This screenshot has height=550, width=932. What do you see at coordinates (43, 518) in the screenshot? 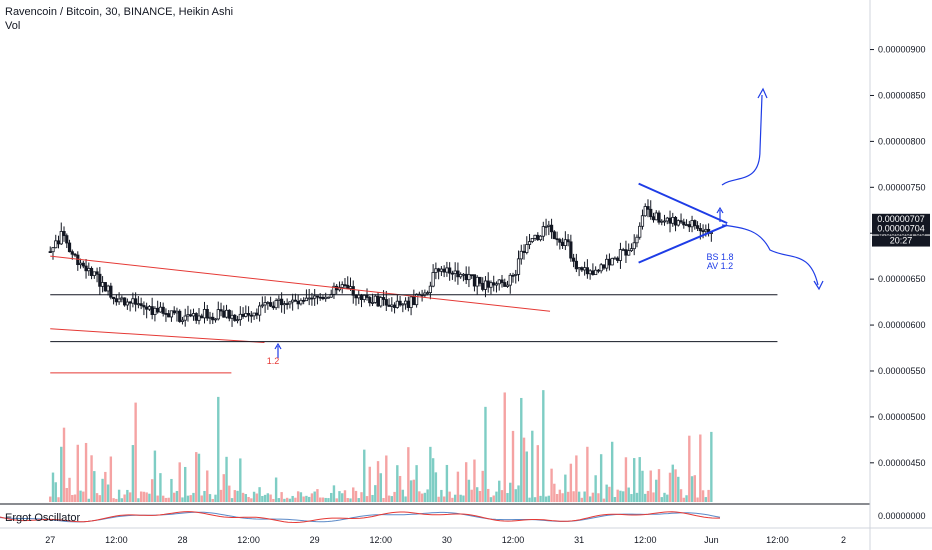
I see `oscillator-label: Ergot Oscillator` at bounding box center [43, 518].